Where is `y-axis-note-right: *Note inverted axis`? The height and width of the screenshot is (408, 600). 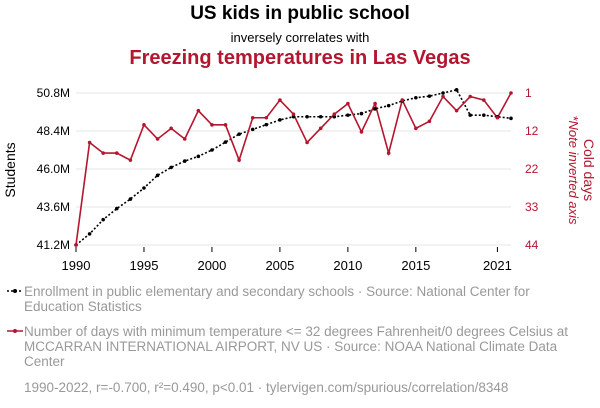 y-axis-note-right: *Note inverted axis is located at coordinates (573, 170).